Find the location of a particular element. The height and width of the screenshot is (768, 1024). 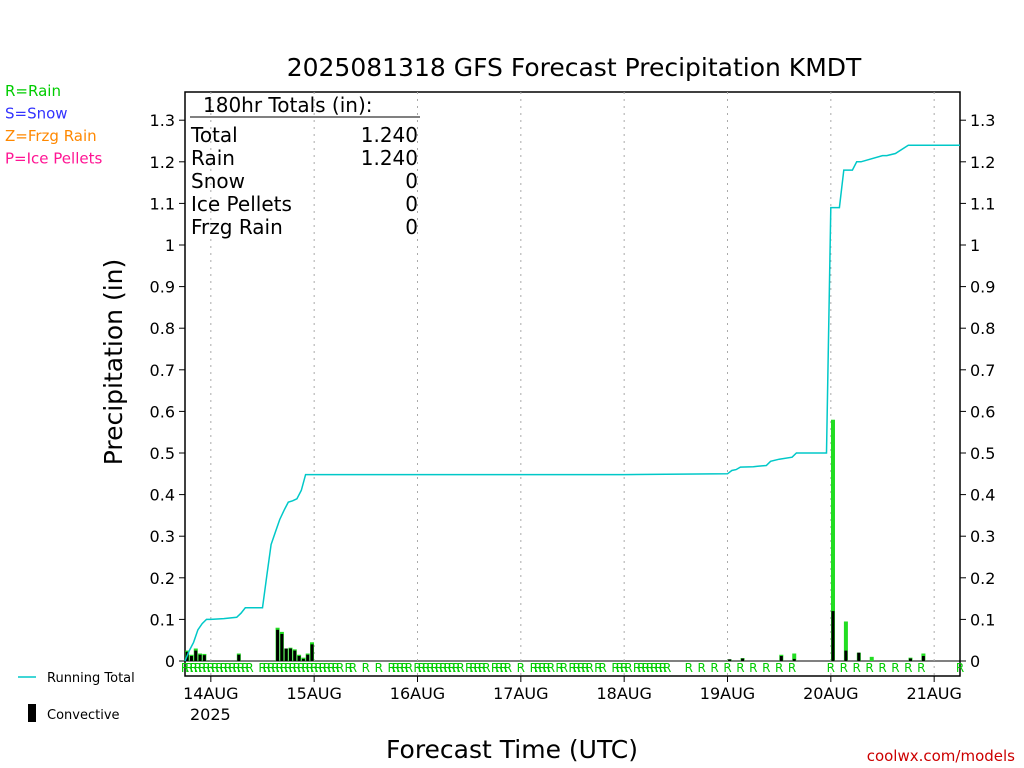

y-tick-label-left: 1.1 is located at coordinates (162, 203).